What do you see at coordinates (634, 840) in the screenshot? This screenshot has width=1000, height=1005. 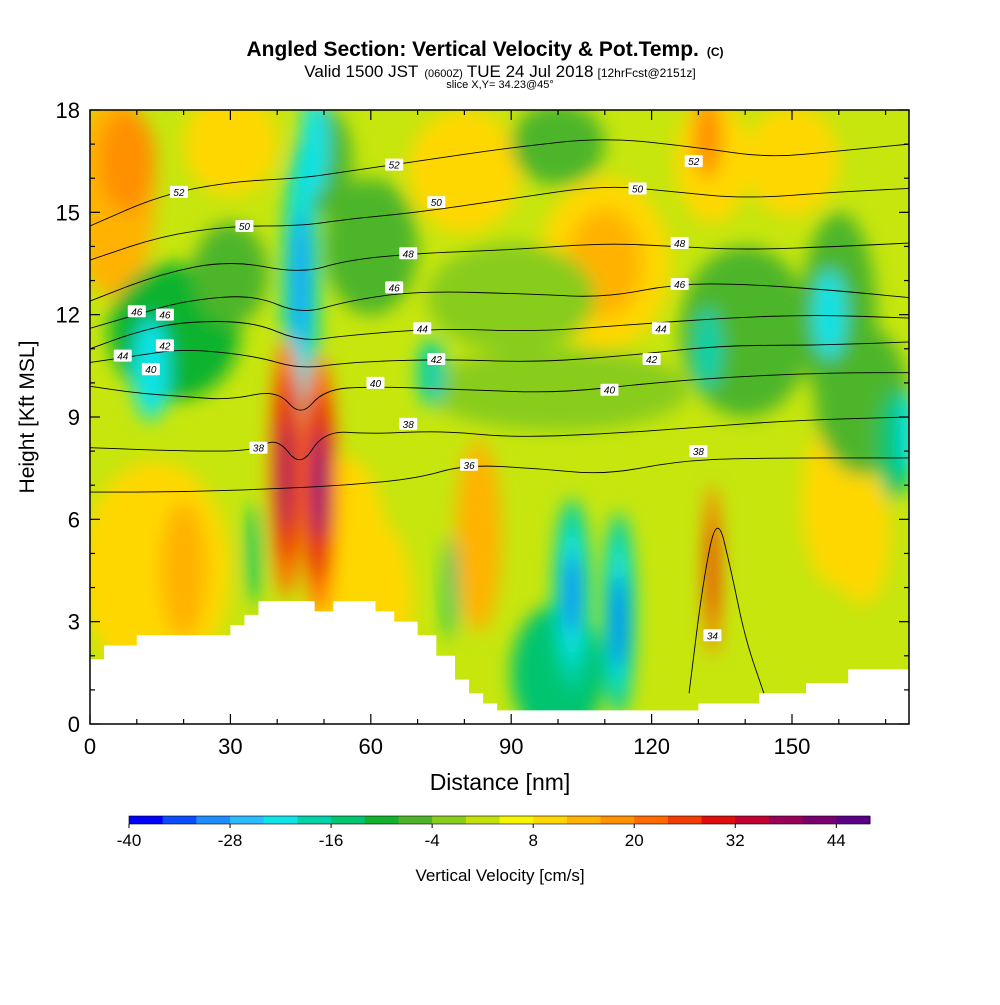 I see `colorbar-tick-label: 20` at bounding box center [634, 840].